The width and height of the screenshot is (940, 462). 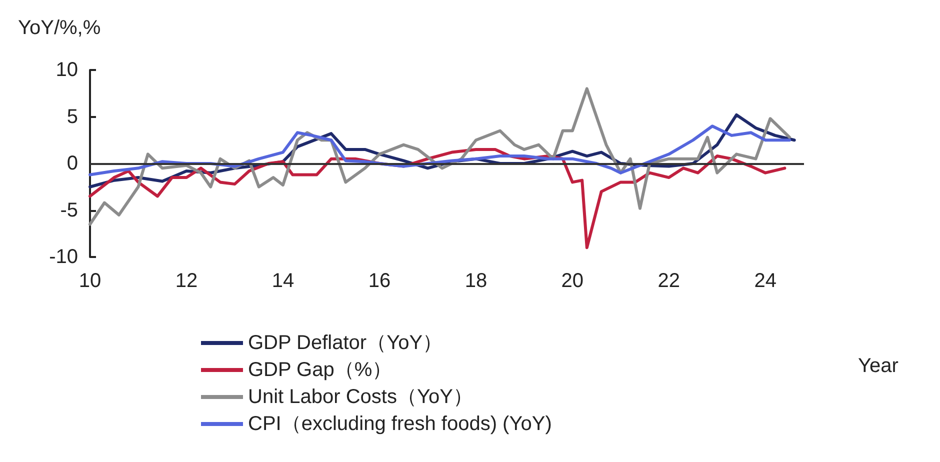 What do you see at coordinates (765, 281) in the screenshot?
I see `x-tick-label: 24` at bounding box center [765, 281].